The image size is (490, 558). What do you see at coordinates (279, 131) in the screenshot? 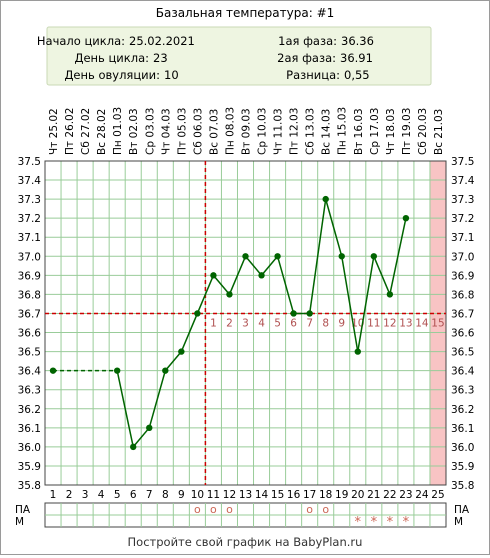
I see `date-label: Чт 11.03` at bounding box center [279, 131].